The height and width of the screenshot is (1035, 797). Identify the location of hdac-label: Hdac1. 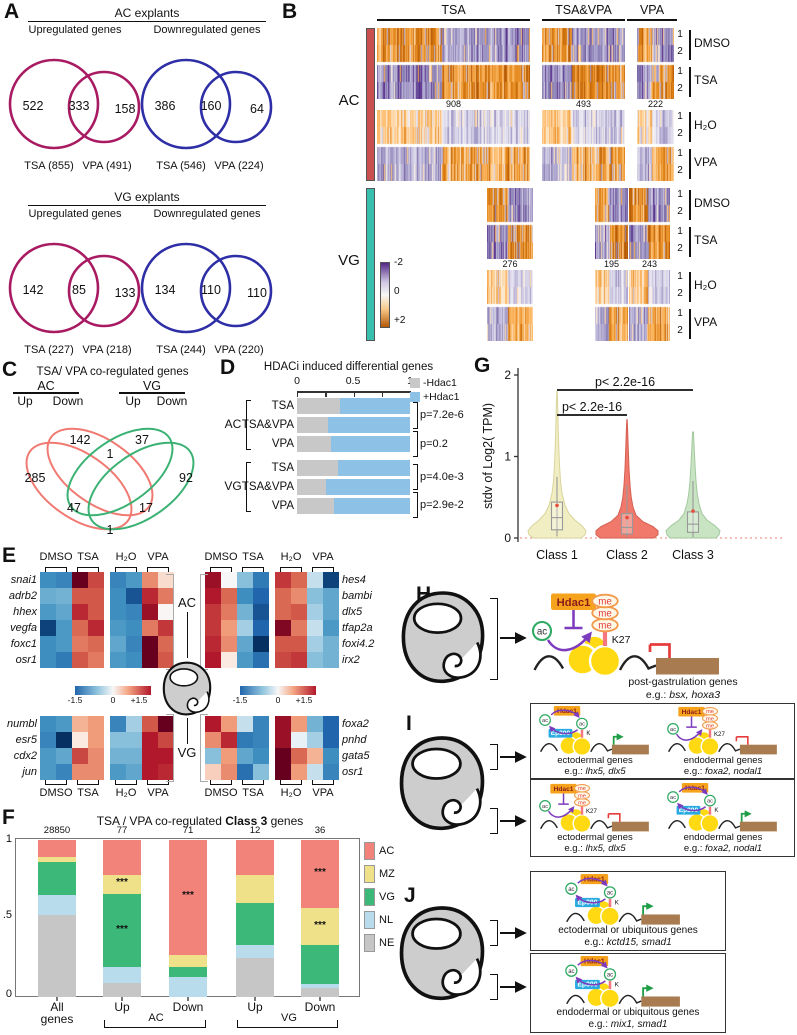
(594, 880).